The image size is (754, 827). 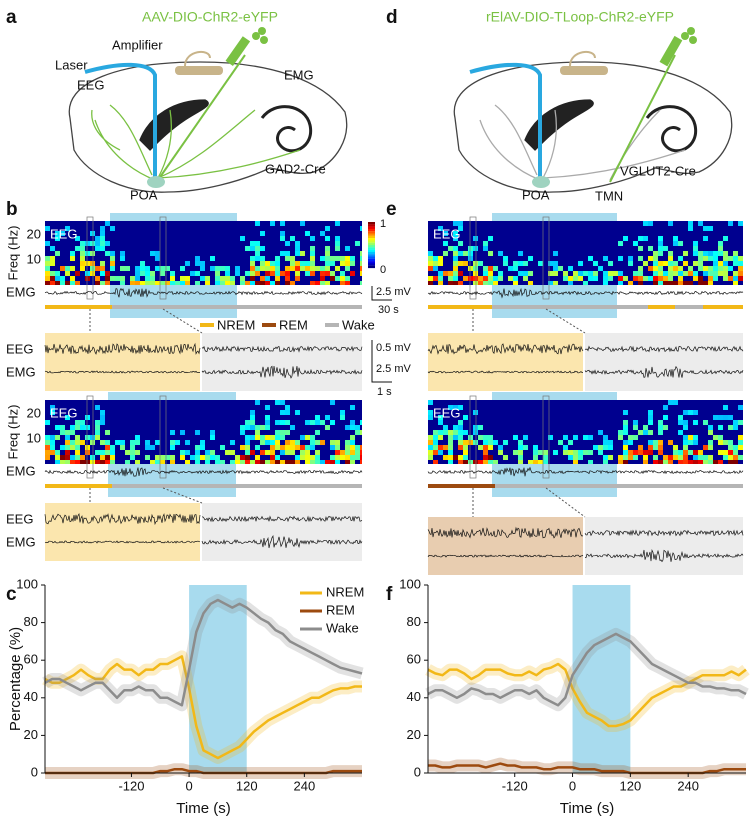 I want to click on annotation: Amplifier, so click(x=137, y=44).